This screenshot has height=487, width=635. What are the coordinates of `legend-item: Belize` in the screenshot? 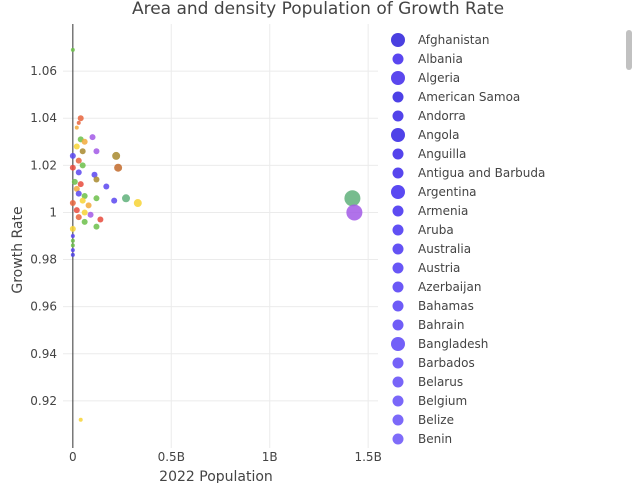 It's located at (423, 420).